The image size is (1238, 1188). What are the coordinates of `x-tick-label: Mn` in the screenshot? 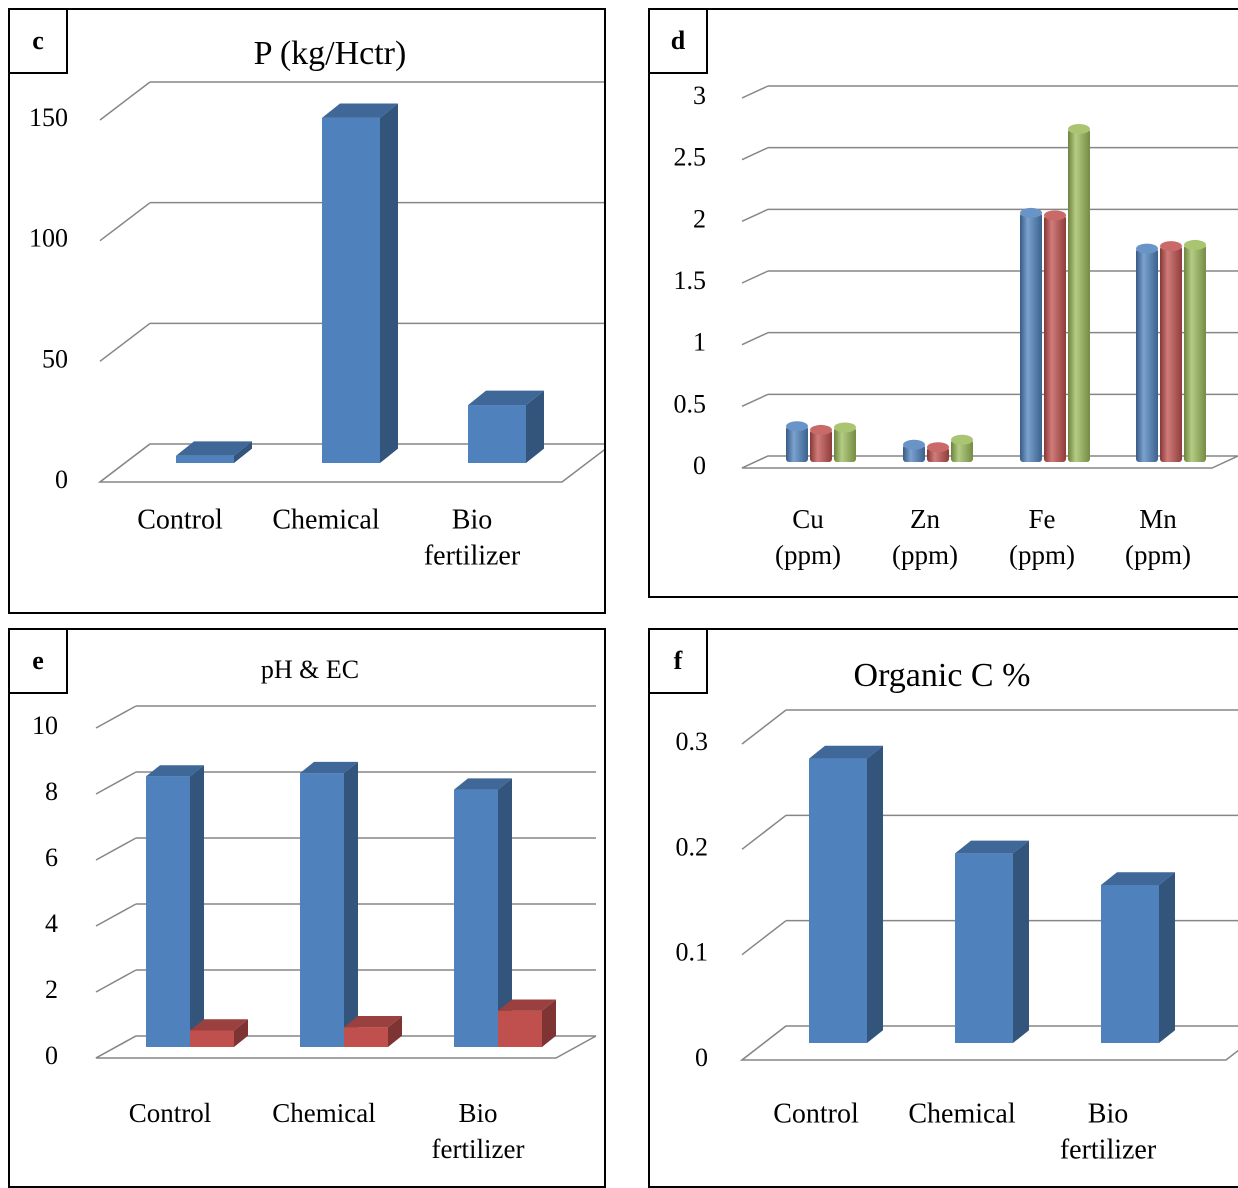 It's located at (1158, 519).